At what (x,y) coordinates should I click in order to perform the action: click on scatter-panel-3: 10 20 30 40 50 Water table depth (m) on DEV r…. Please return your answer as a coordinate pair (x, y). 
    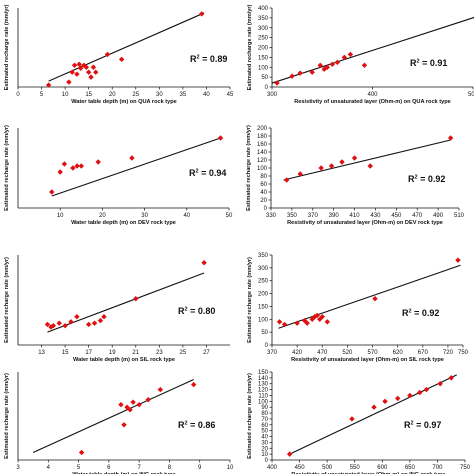
    Looking at the image, I should click on (118, 175).